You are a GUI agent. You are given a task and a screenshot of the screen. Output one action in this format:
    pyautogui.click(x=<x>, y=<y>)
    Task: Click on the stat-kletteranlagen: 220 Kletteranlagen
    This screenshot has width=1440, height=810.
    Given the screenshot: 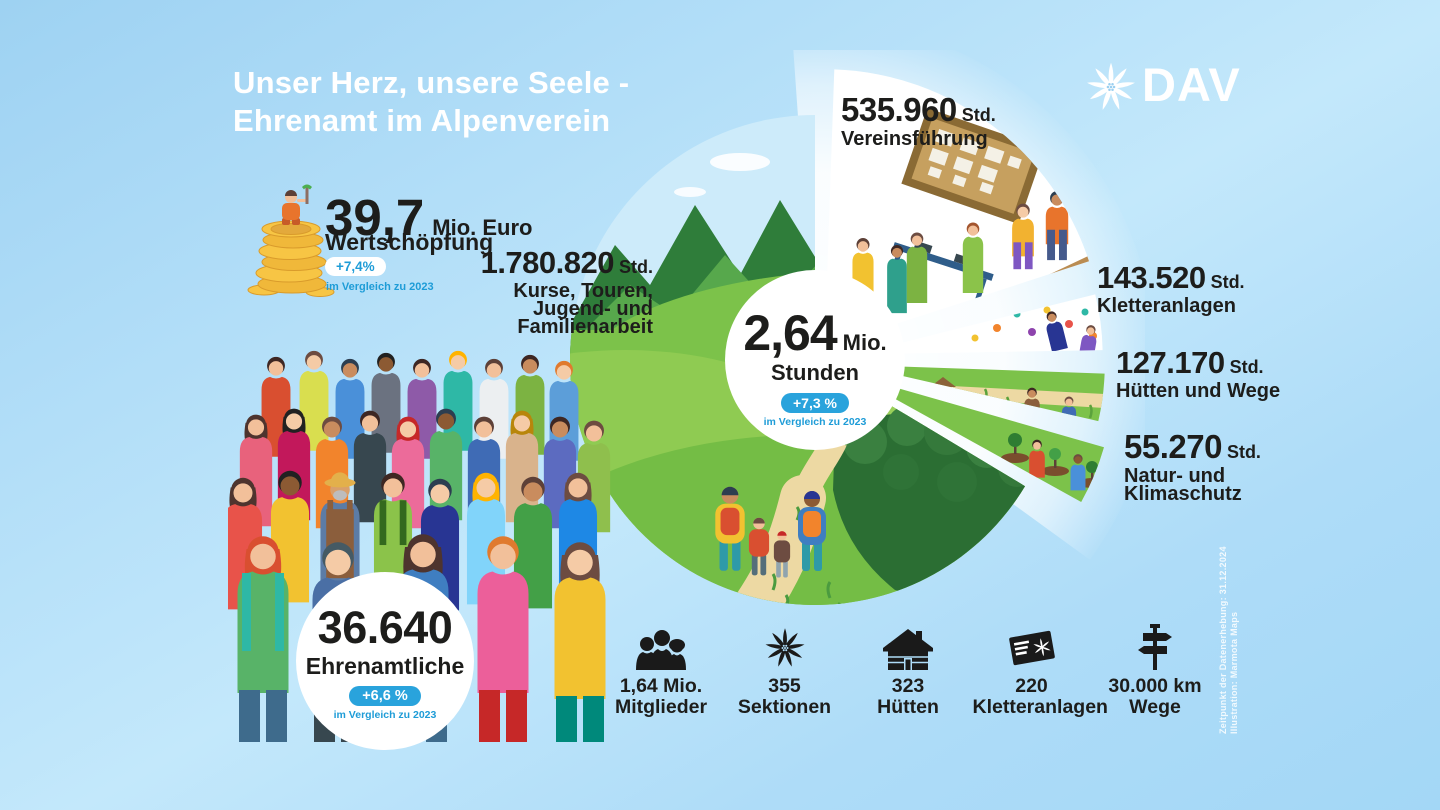 What is the action you would take?
    pyautogui.click(x=1040, y=669)
    